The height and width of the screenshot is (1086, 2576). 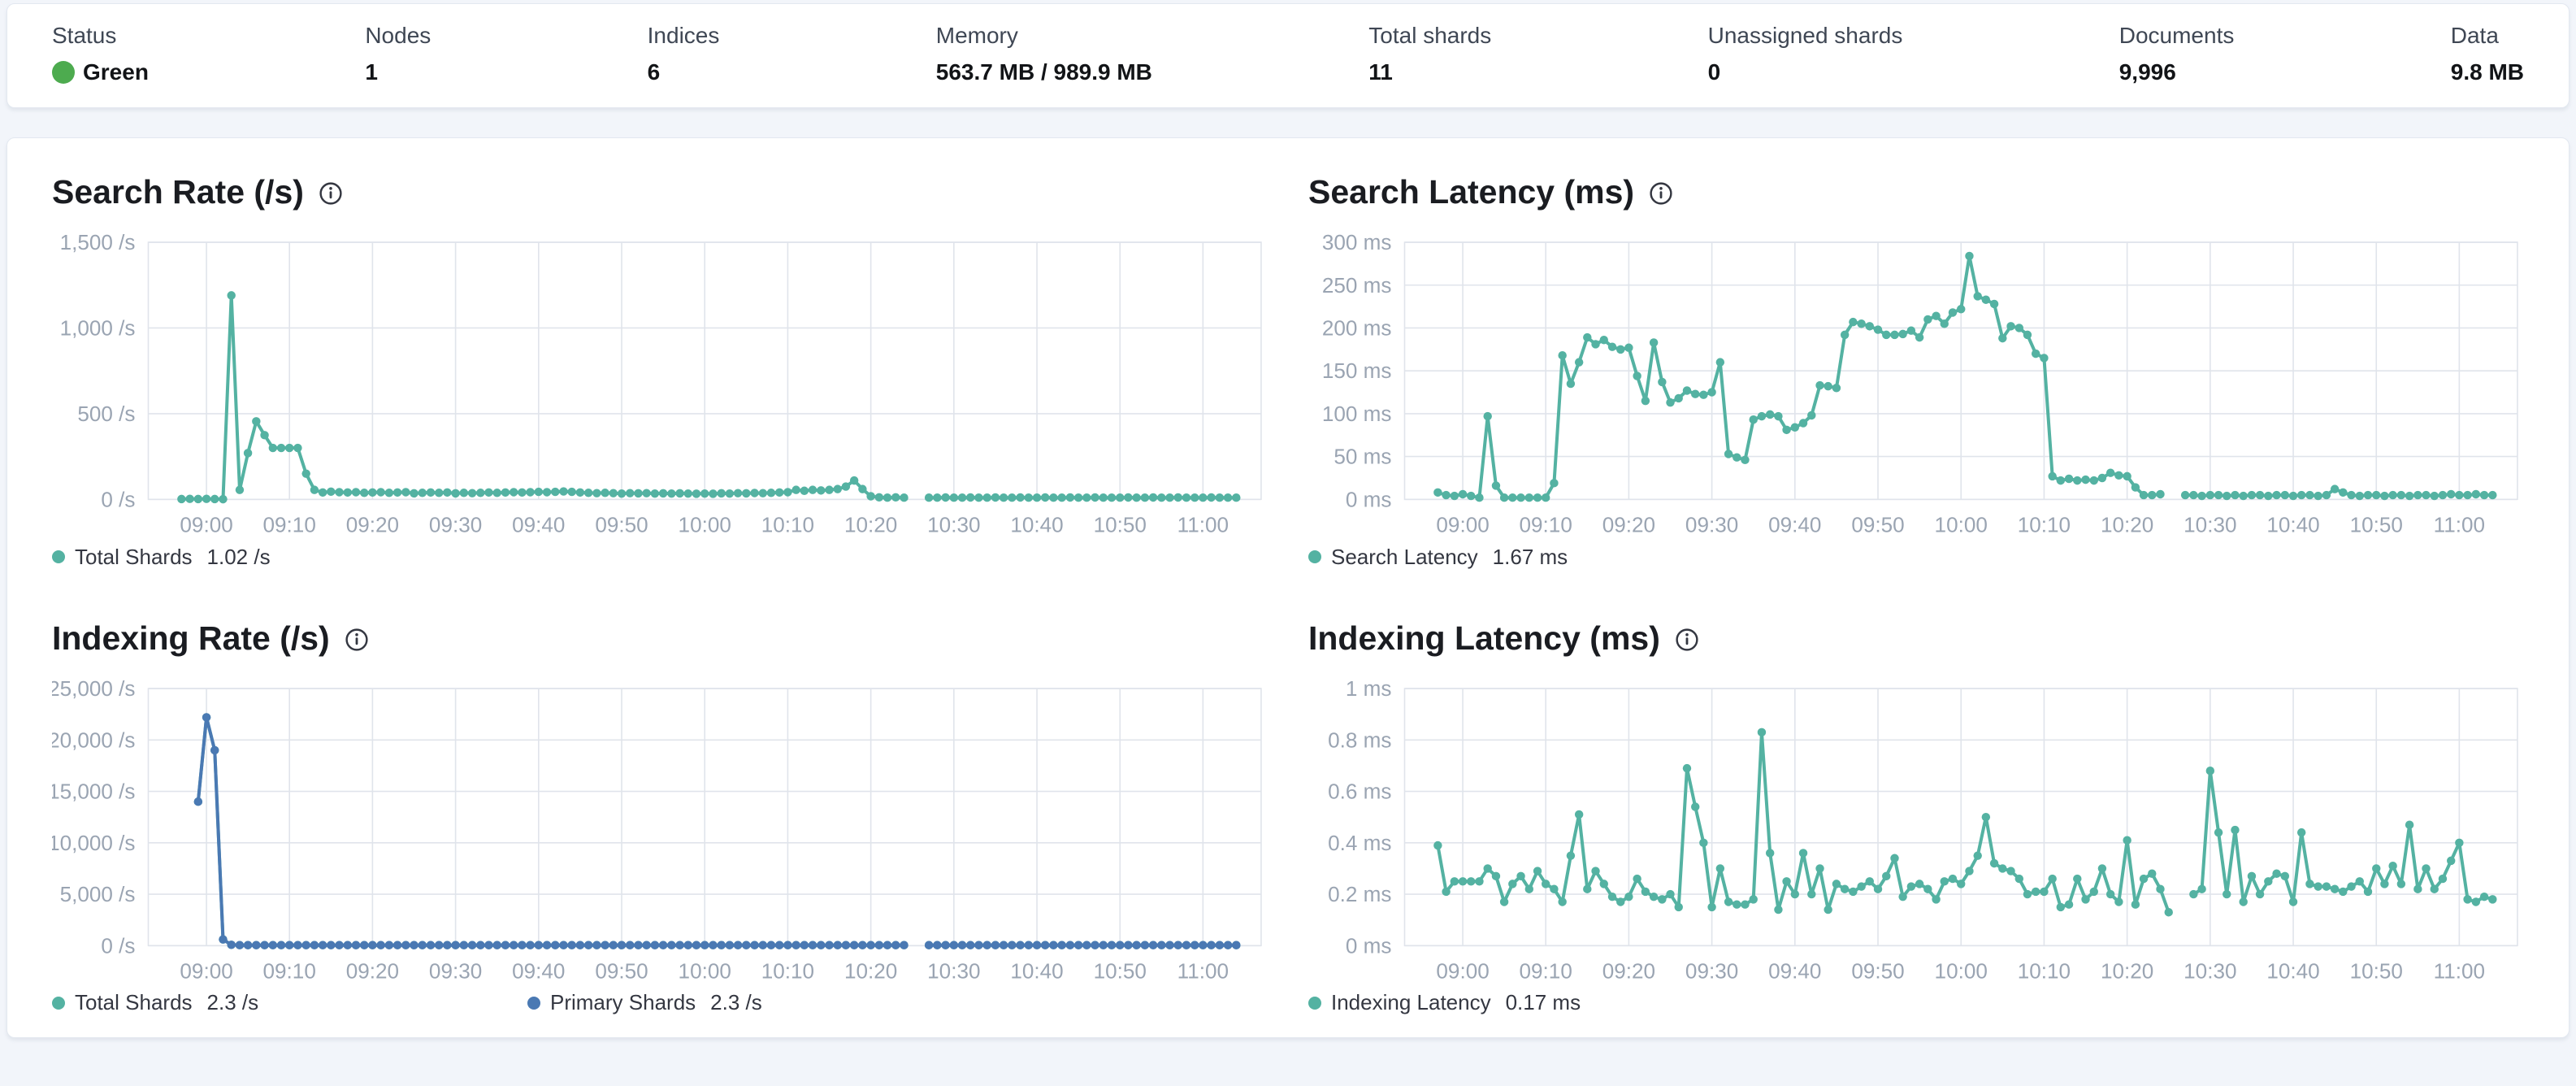 What do you see at coordinates (1359, 894) in the screenshot?
I see `svg-text: 0.2 ms` at bounding box center [1359, 894].